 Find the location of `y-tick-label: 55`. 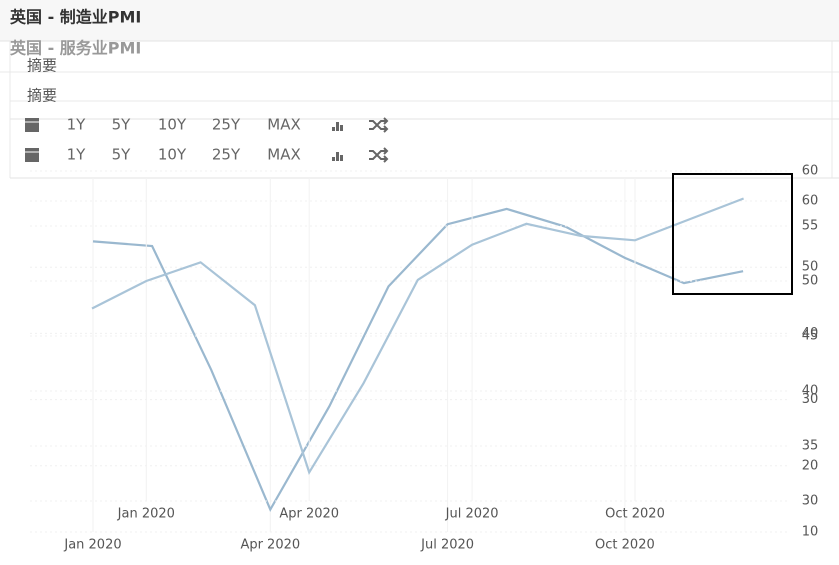

y-tick-label: 55 is located at coordinates (810, 226).